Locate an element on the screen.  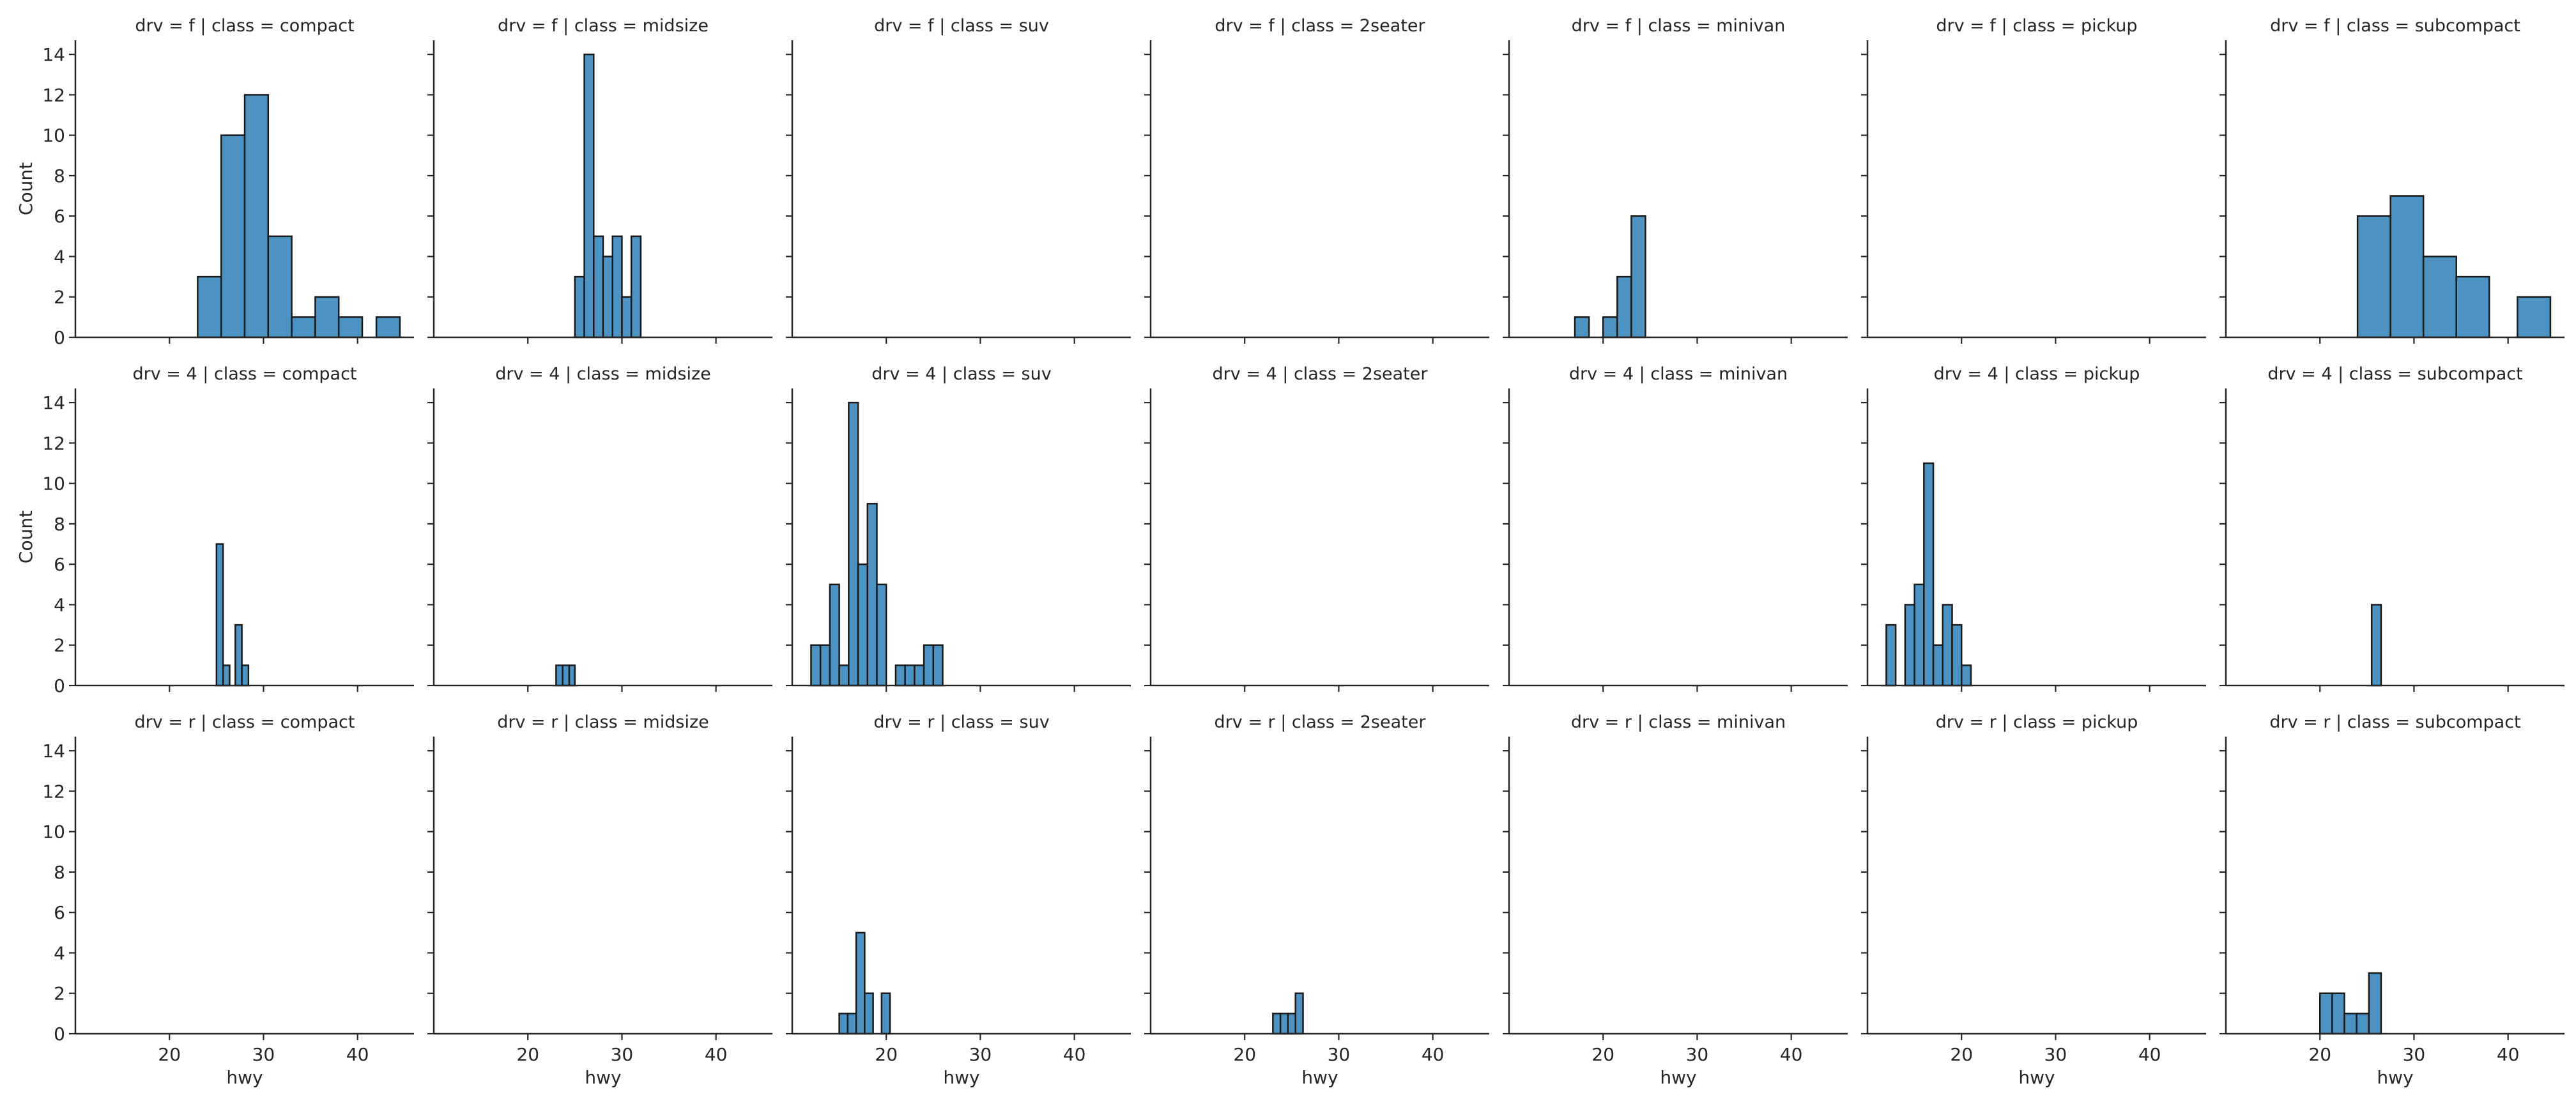
facet-panel: drv = f | class = suv is located at coordinates (958, 180).